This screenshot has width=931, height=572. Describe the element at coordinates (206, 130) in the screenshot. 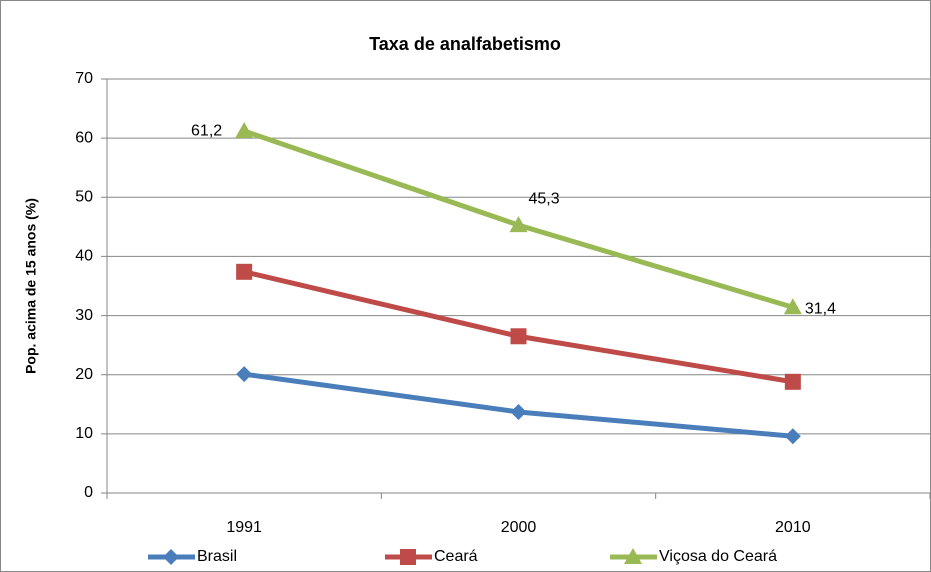

I see `data-label: 61,2` at that location.